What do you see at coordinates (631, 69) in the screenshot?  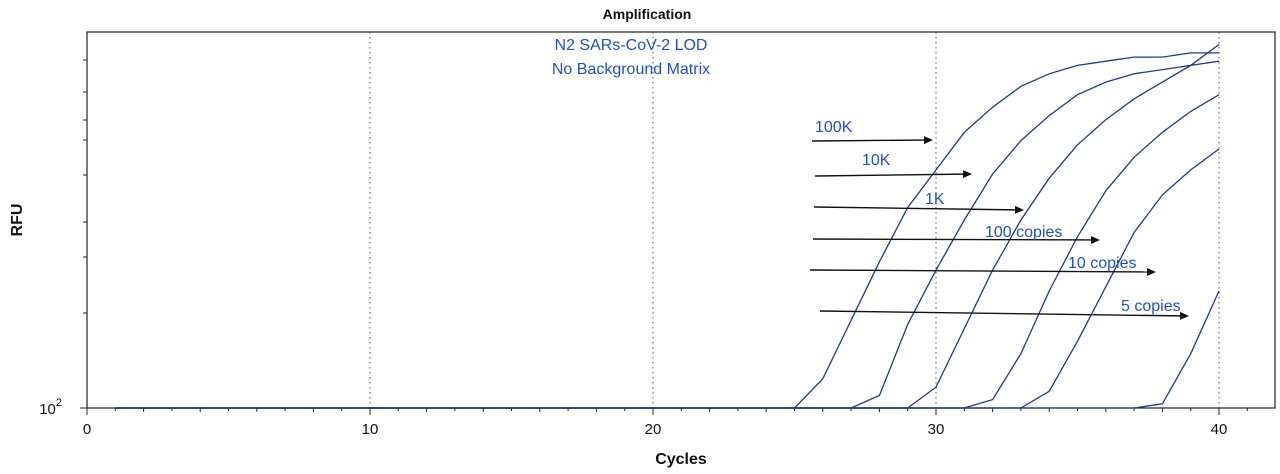 I see `annotation-line-2: No Background Matrix` at bounding box center [631, 69].